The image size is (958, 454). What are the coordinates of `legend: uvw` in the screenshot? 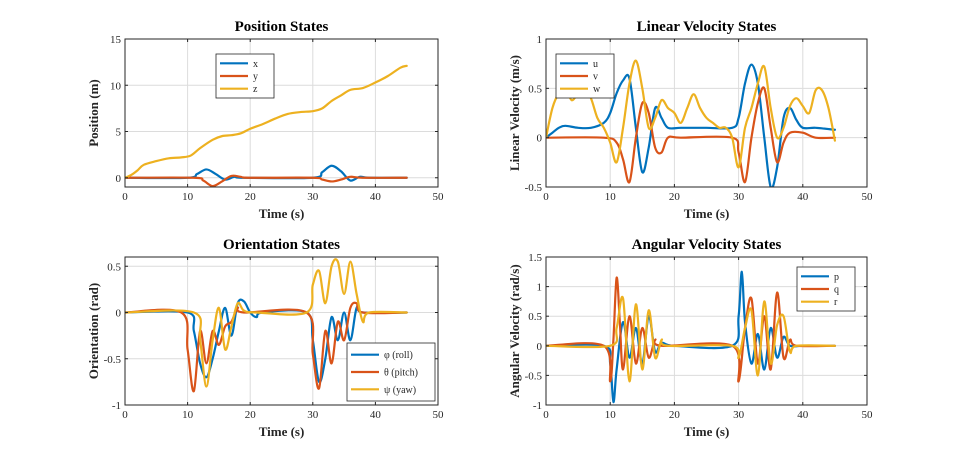 It's located at (585, 76).